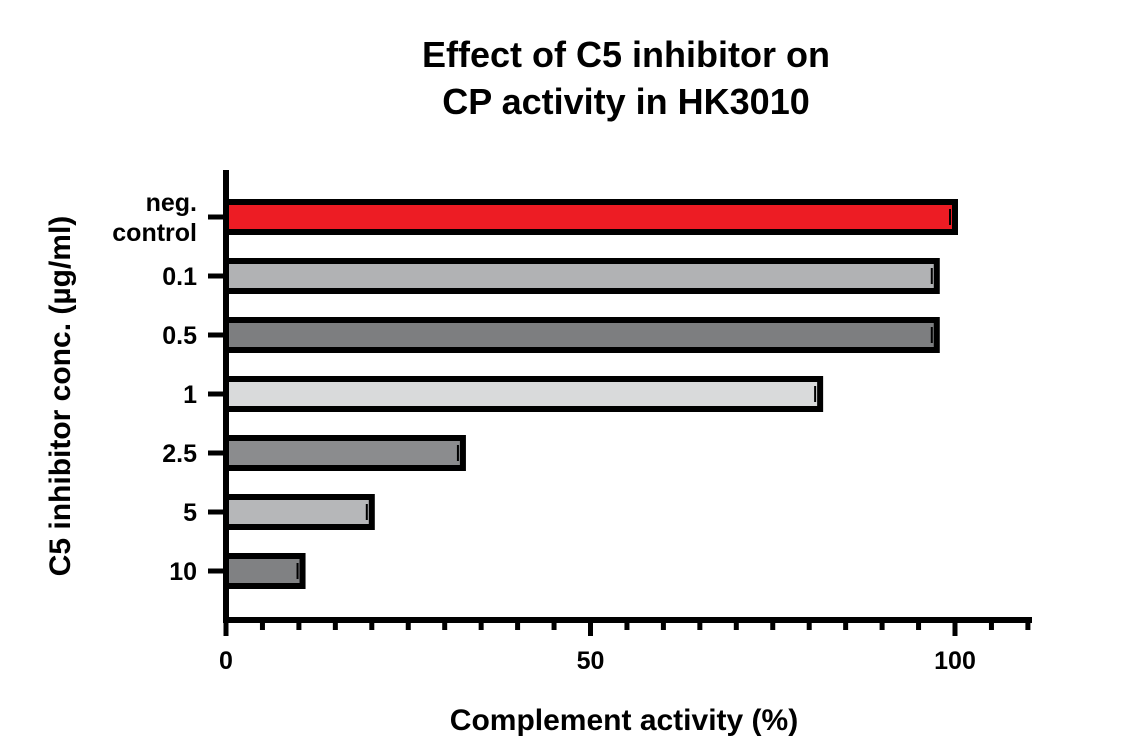 This screenshot has width=1129, height=753. Describe the element at coordinates (179, 336) in the screenshot. I see `y-tick-label: 0.5` at that location.